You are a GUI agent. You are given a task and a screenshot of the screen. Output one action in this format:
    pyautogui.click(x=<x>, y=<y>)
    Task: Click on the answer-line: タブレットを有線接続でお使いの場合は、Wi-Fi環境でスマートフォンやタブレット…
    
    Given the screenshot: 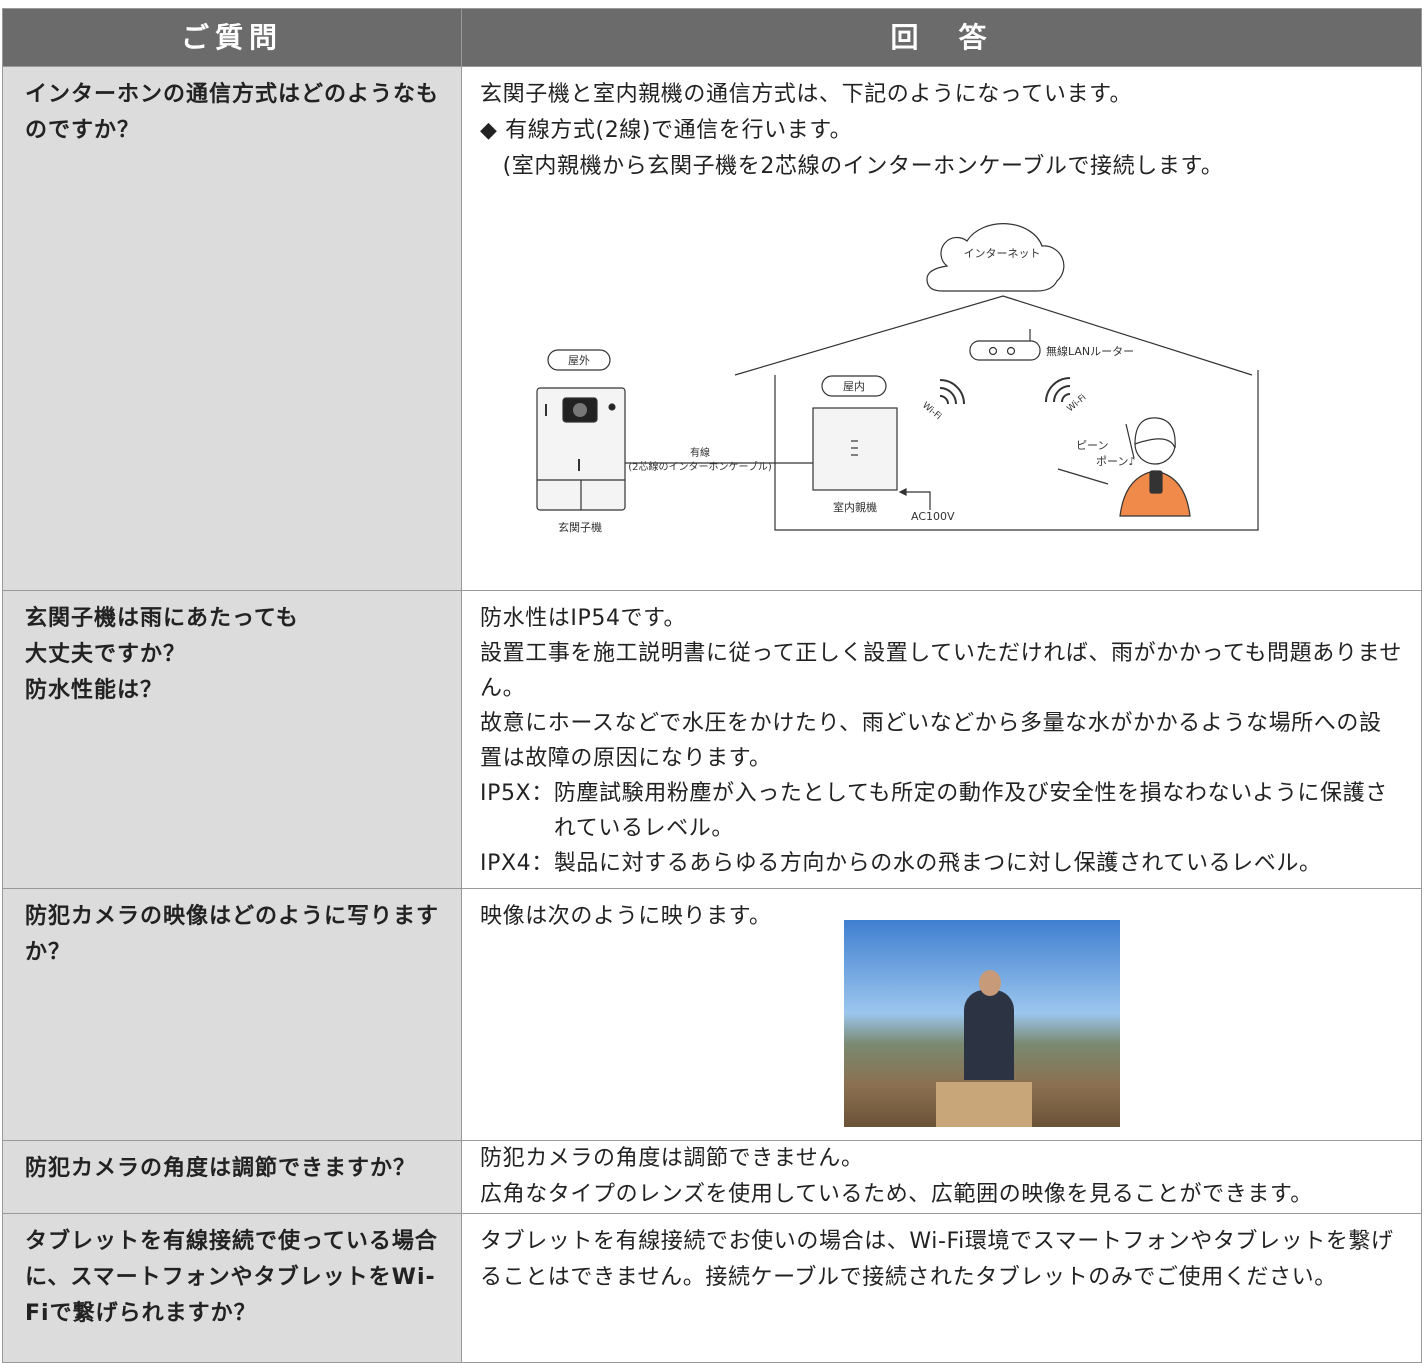 What is the action you would take?
    pyautogui.click(x=937, y=1259)
    